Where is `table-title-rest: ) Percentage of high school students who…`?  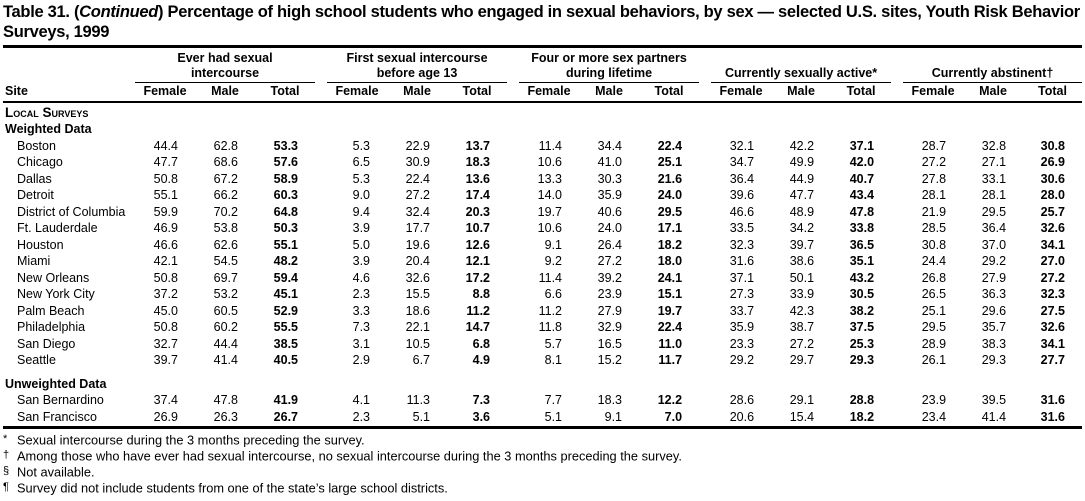 table-title-rest: ) Percentage of high school students who… is located at coordinates (541, 22).